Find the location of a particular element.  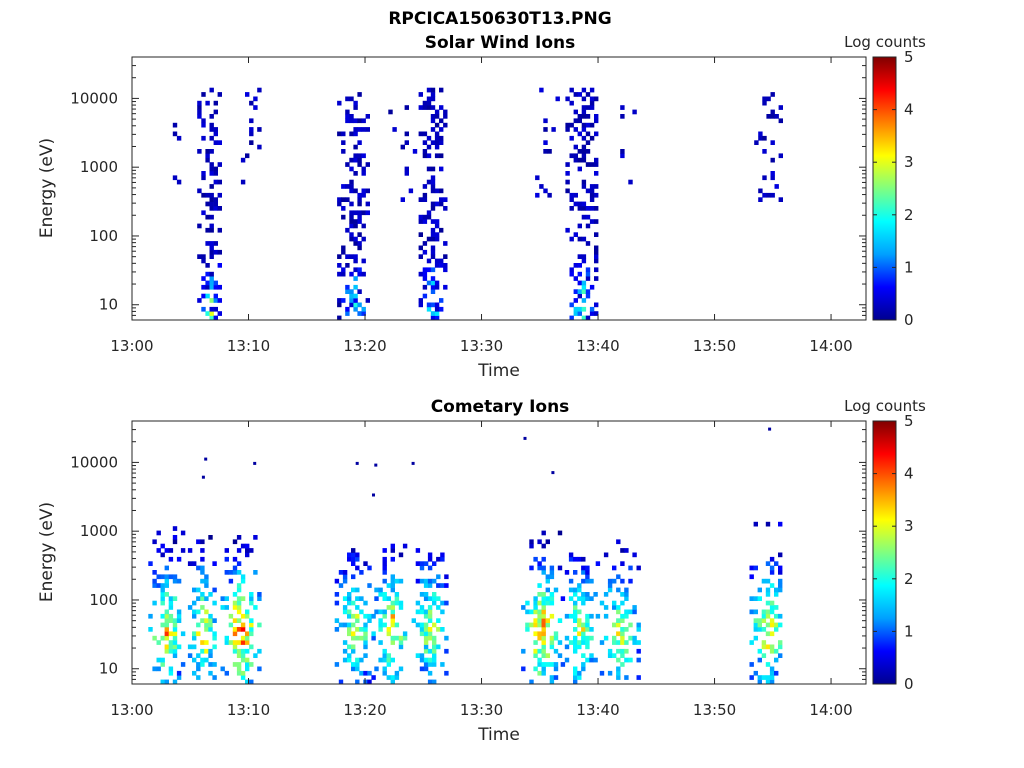

colorbar-label: Log counts is located at coordinates (885, 406).